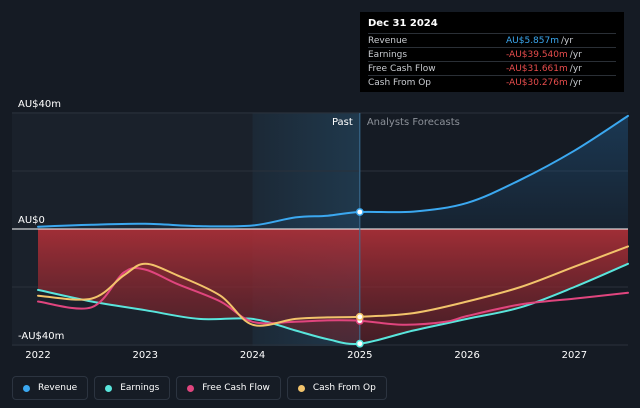  I want to click on legend-label: Free Cash Flow, so click(236, 388).